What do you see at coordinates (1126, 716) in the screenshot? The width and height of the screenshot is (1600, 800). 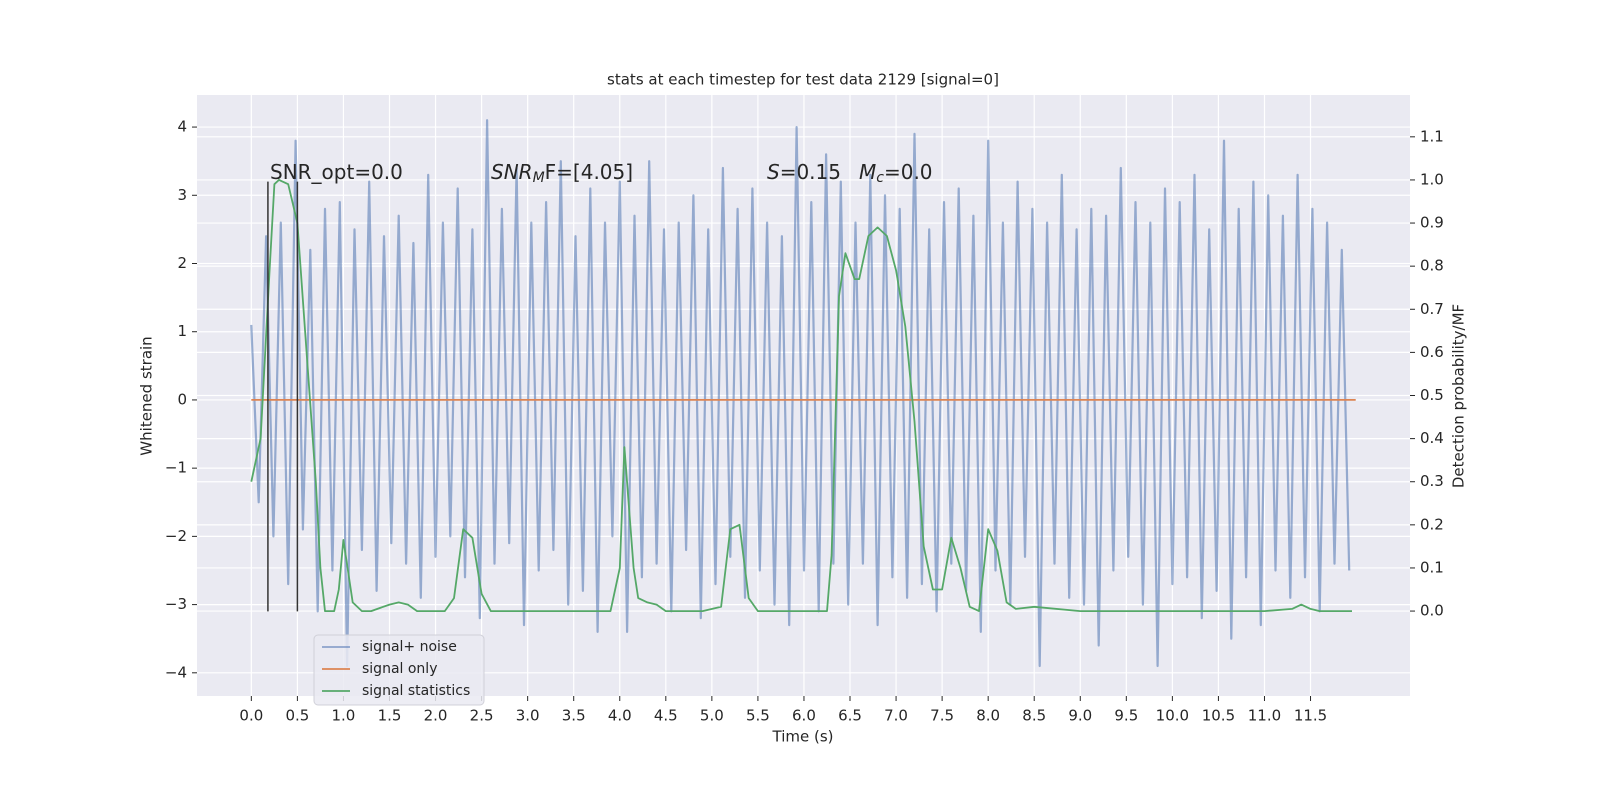 I see `x-tick-label: 9.5` at bounding box center [1126, 716].